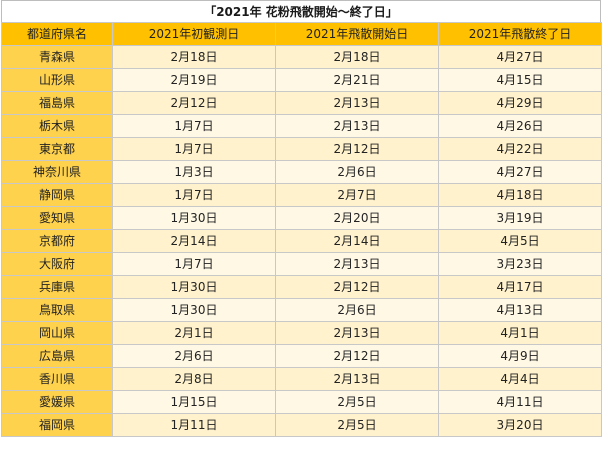 Image resolution: width=602 pixels, height=462 pixels. I want to click on table-row: 神奈川県 1月3日 2月6日 4月27日, so click(301, 172).